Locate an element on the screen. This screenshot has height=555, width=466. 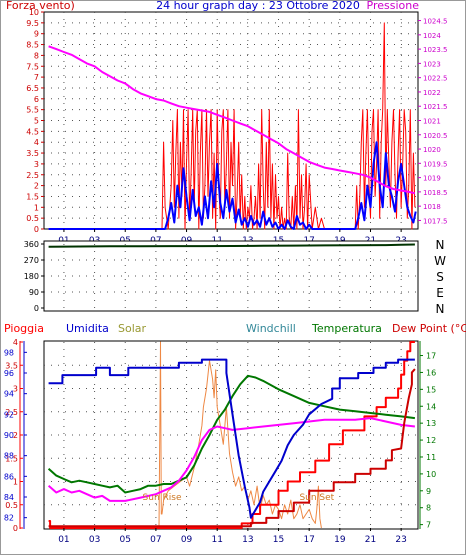
pressure-tick-label: 1017.5 is located at coordinates (435, 221).